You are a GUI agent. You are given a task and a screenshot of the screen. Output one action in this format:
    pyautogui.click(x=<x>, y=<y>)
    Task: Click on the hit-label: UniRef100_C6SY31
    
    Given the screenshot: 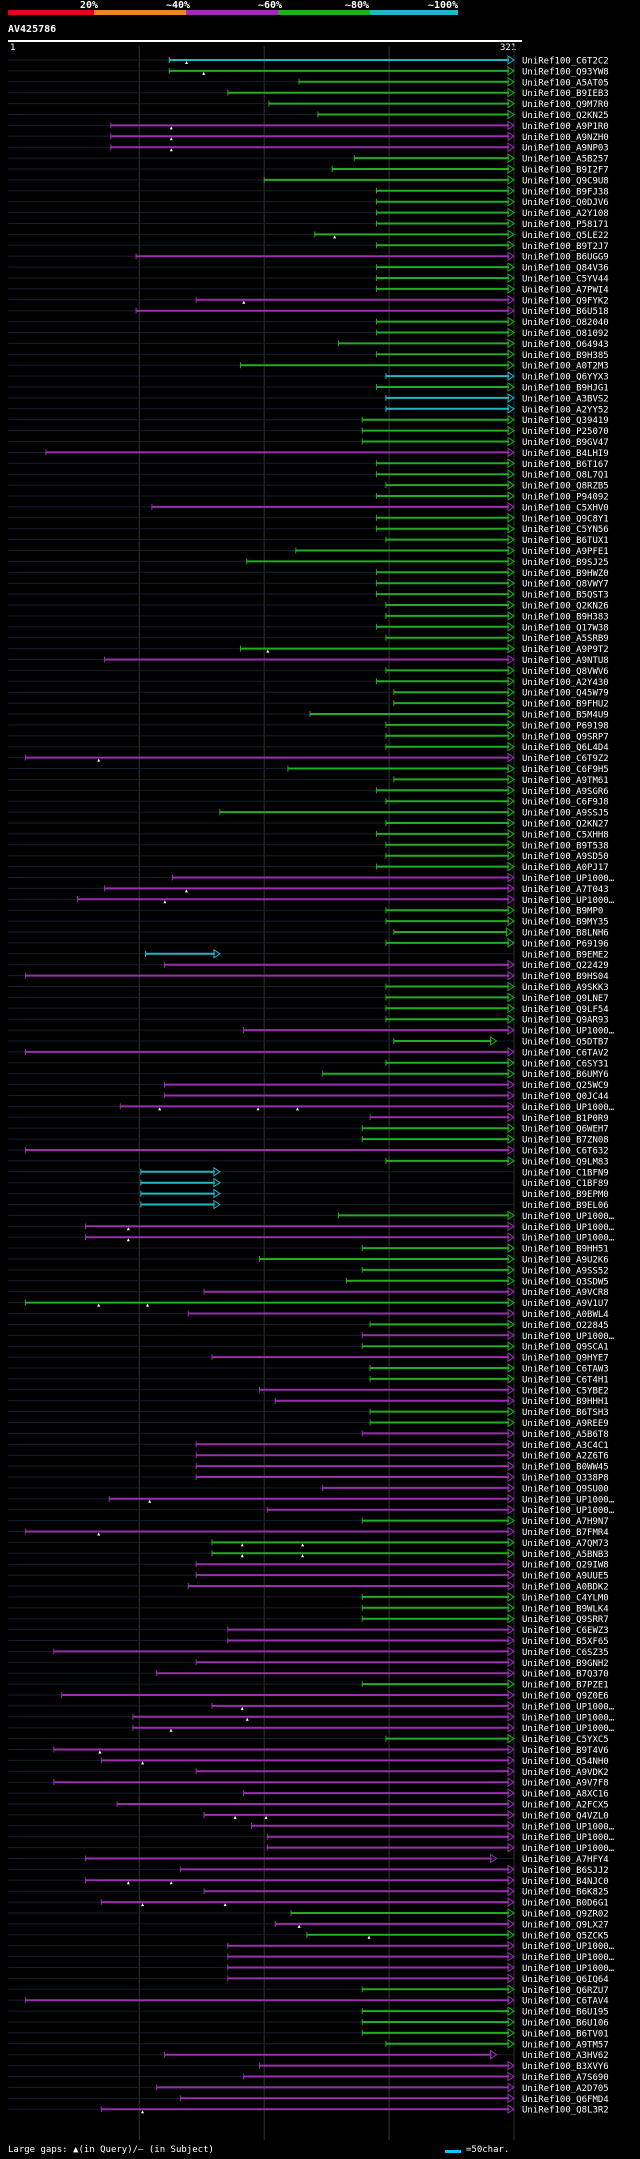 What is the action you would take?
    pyautogui.click(x=565, y=1064)
    